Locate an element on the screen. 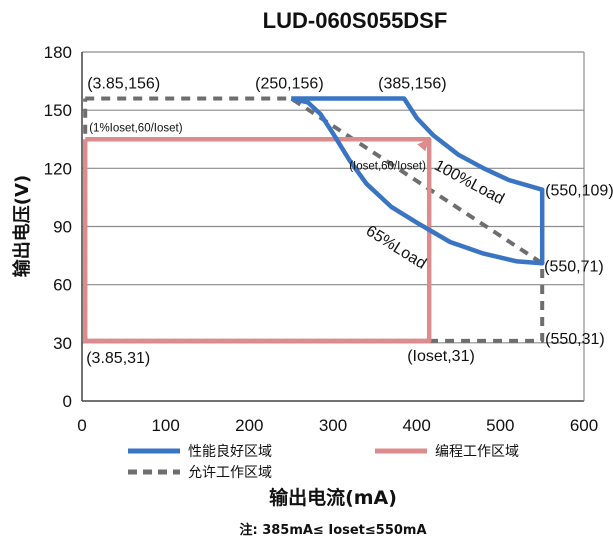 The width and height of the screenshot is (613, 543). x-tick-label: 200 is located at coordinates (249, 425).